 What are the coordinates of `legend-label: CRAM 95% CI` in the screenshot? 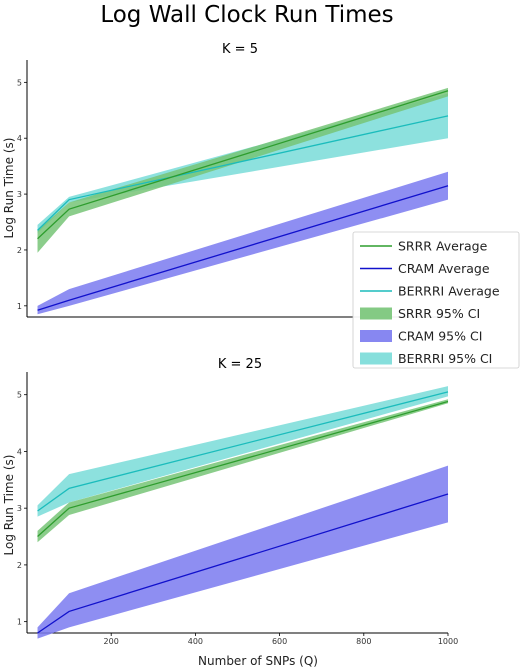 It's located at (440, 336).